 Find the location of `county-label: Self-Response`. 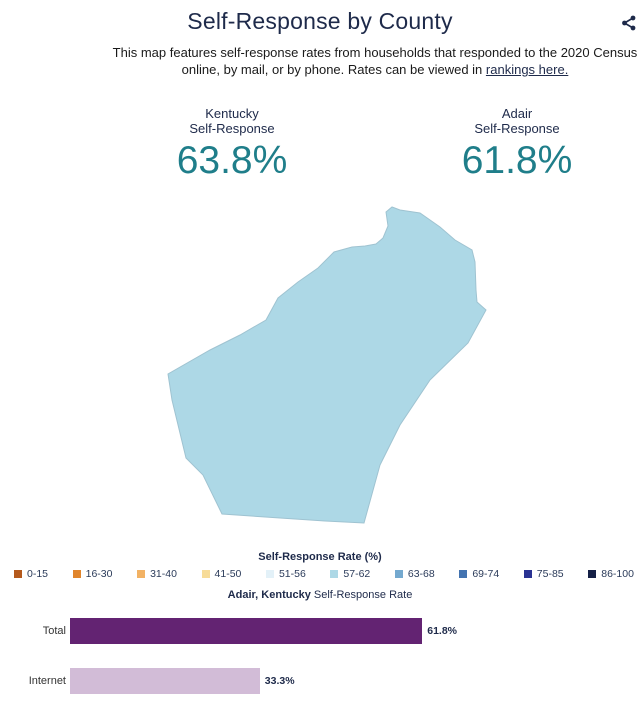

county-label: Self-Response is located at coordinates (517, 128).